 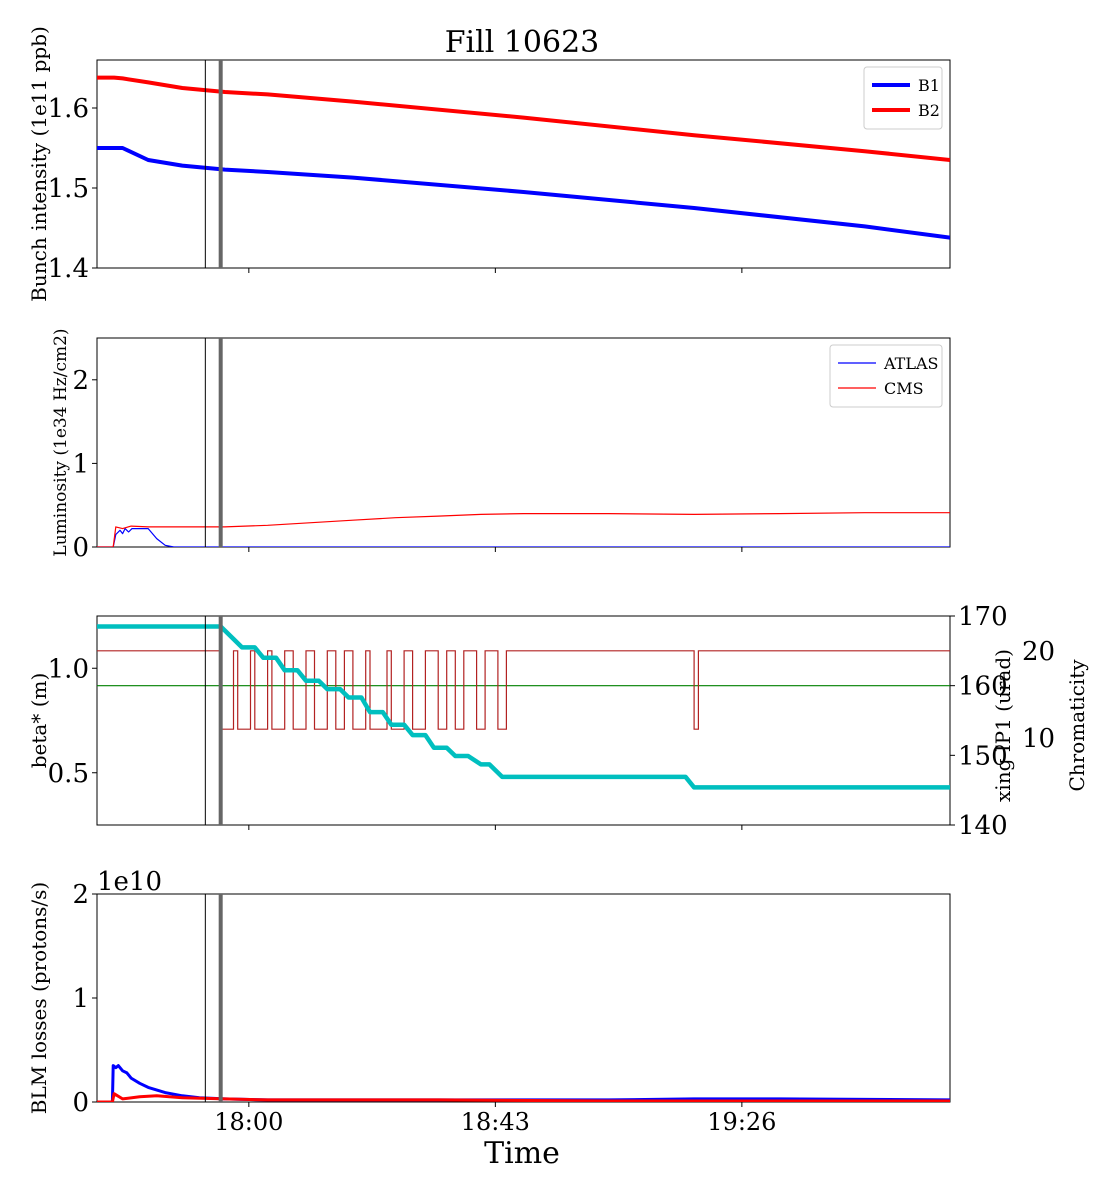 What do you see at coordinates (129, 882) in the screenshot?
I see `y-offset-text: 1e10` at bounding box center [129, 882].